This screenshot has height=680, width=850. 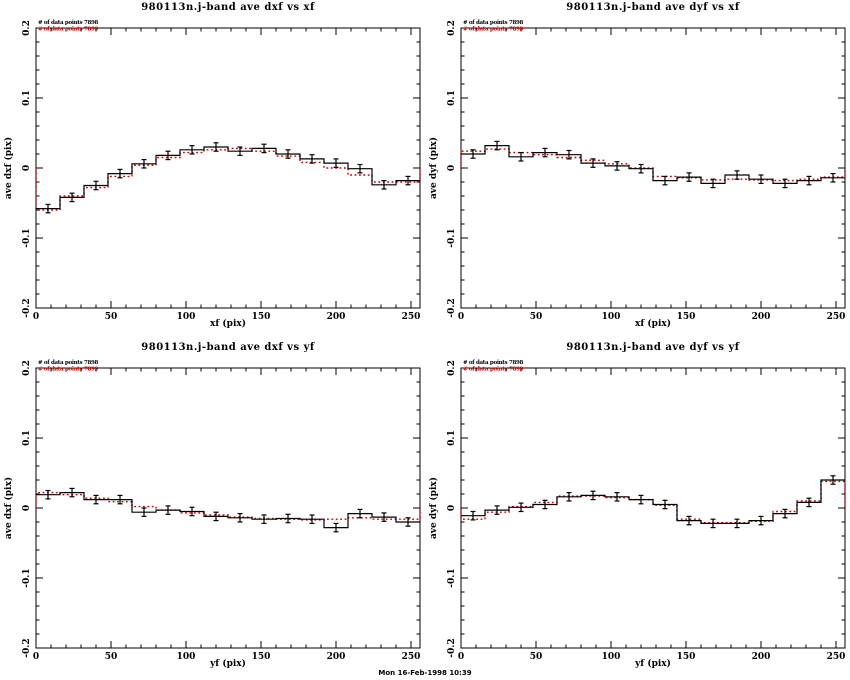 I want to click on panel-title: 980113n.j-band ave dxf vs xf, so click(x=228, y=7).